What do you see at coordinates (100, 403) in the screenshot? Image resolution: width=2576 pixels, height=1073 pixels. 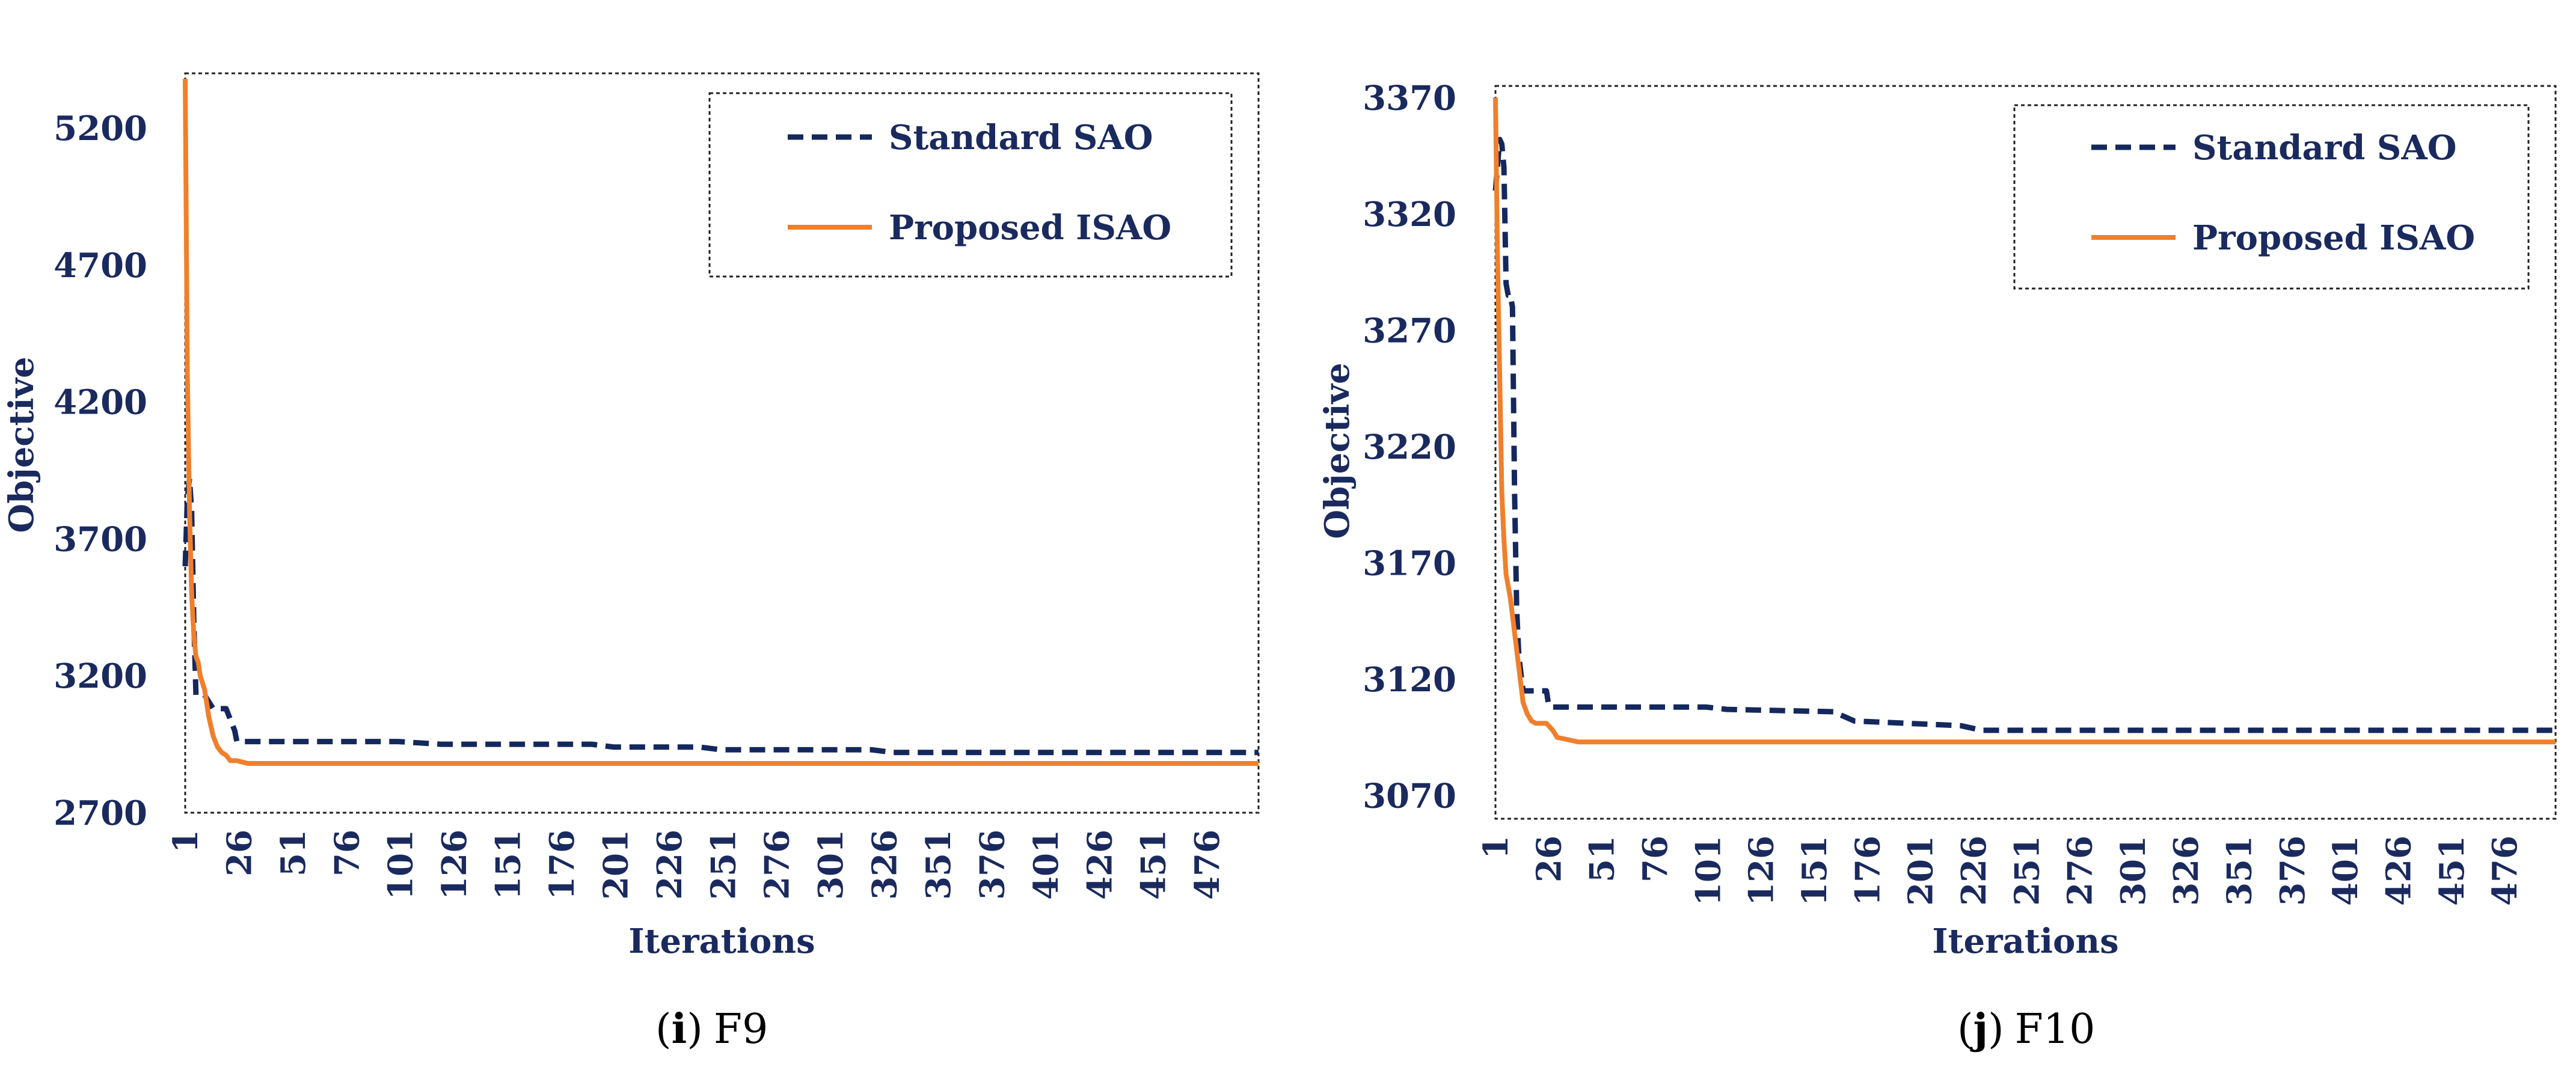 I see `y-tick-label: 4200` at bounding box center [100, 403].